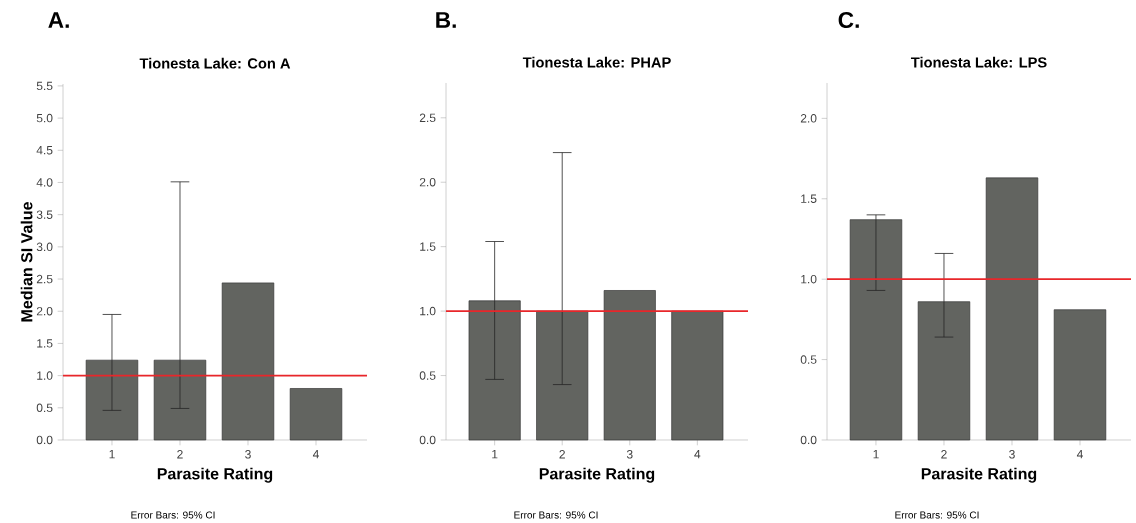 This screenshot has height=523, width=1136. Describe the element at coordinates (44, 182) in the screenshot. I see `y-tick-label: 4.0` at that location.